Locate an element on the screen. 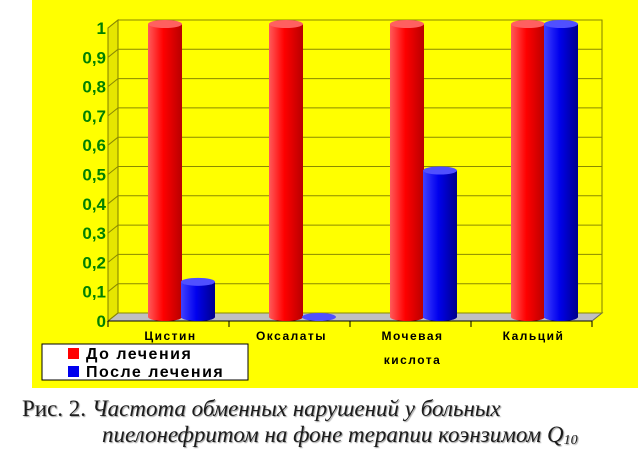 This screenshot has height=455, width=644. y-tick-label: 0,2 is located at coordinates (94, 262).